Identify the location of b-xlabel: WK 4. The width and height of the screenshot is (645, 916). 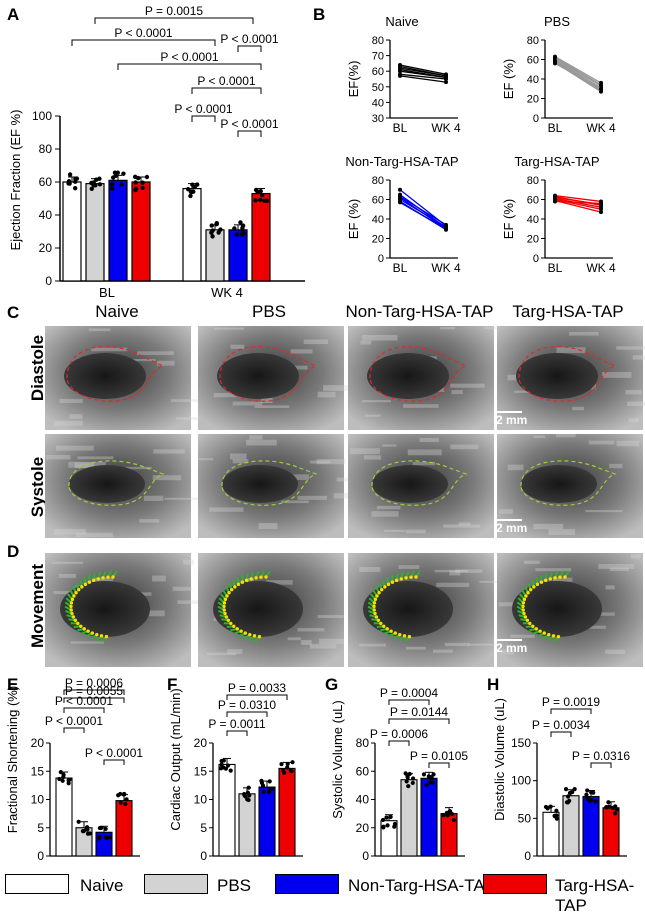
(446, 128).